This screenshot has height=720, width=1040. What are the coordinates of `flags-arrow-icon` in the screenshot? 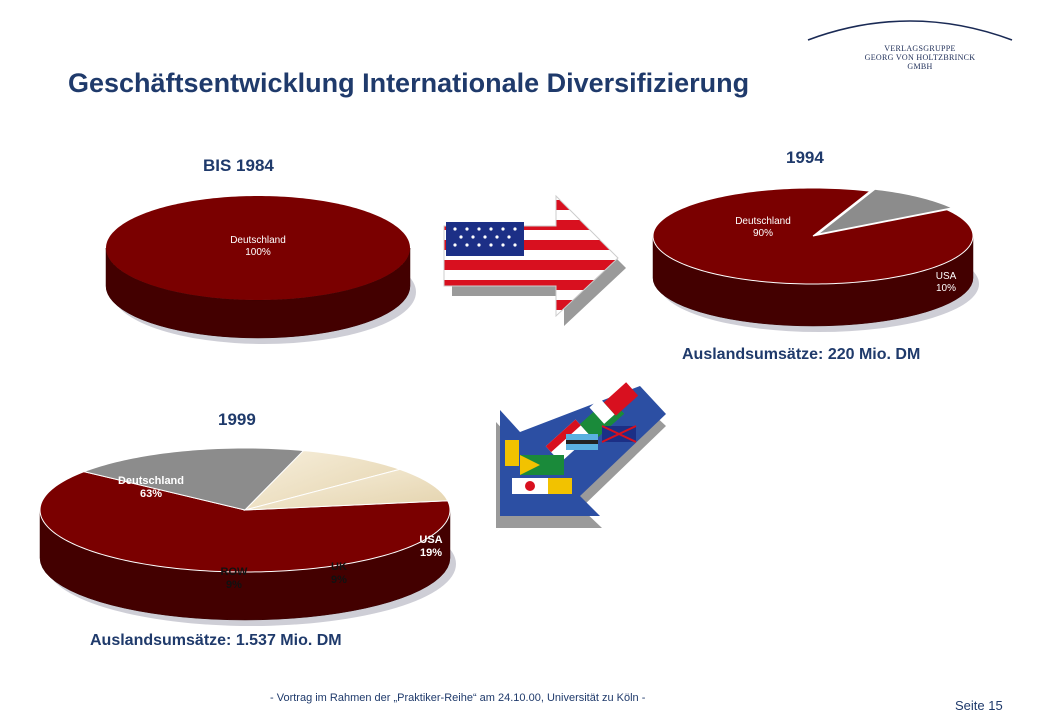 It's located at (581, 455).